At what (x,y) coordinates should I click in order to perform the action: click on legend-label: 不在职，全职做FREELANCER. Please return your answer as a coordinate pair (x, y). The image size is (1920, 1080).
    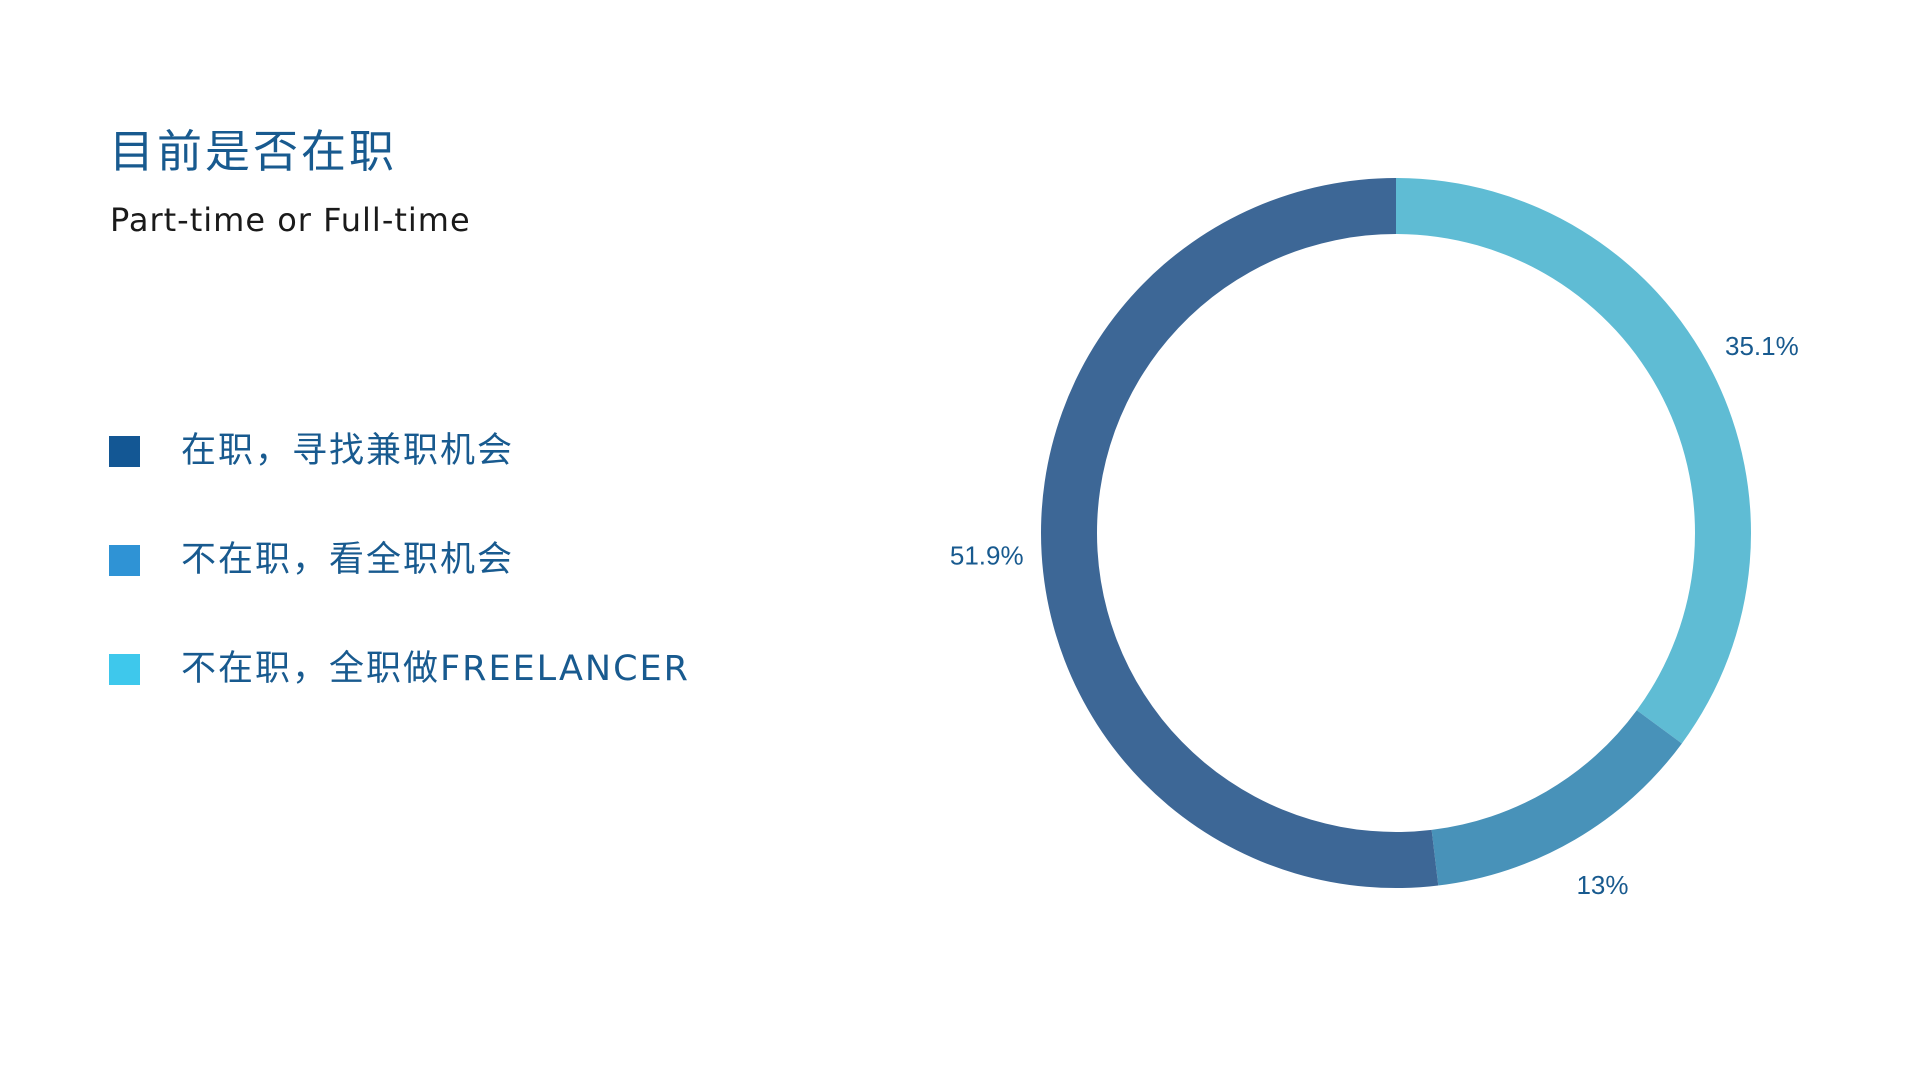
    Looking at the image, I should click on (435, 669).